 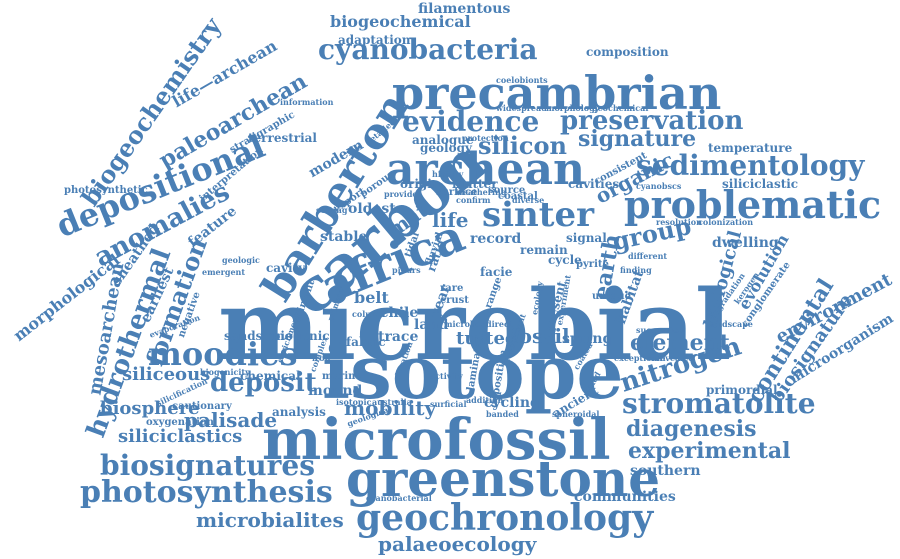 What do you see at coordinates (307, 102) in the screenshot?
I see `cloud-word: information` at bounding box center [307, 102].